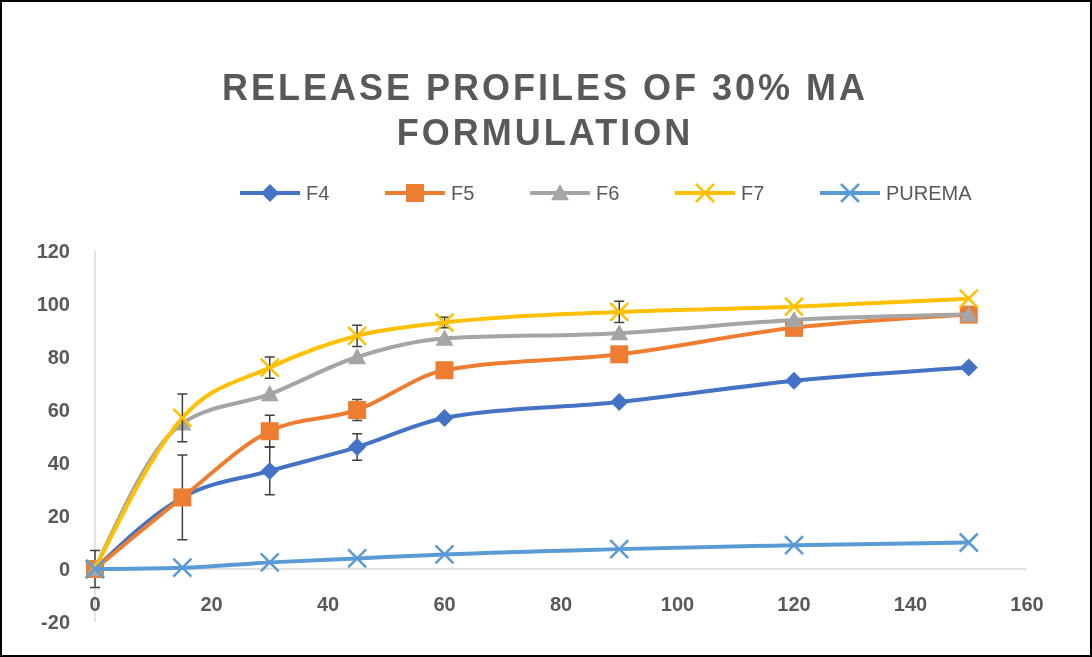  What do you see at coordinates (53, 304) in the screenshot?
I see `y-tick-label: 100` at bounding box center [53, 304].